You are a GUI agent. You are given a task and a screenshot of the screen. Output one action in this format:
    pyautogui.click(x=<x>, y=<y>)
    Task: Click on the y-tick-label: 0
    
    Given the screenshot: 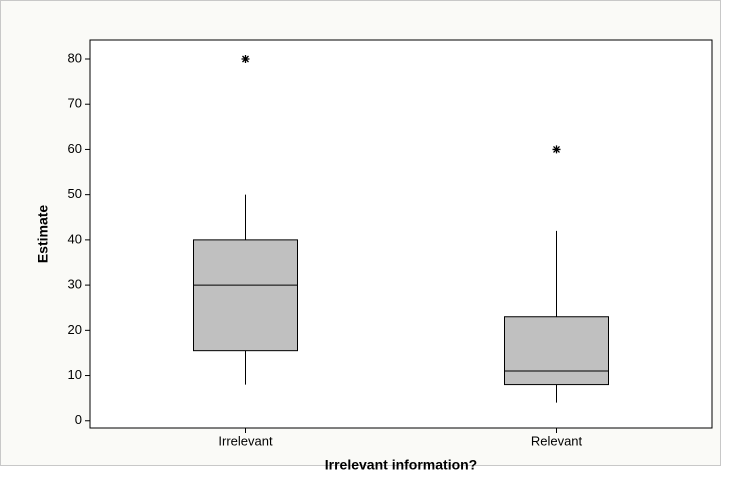 What is the action you would take?
    pyautogui.click(x=78, y=419)
    